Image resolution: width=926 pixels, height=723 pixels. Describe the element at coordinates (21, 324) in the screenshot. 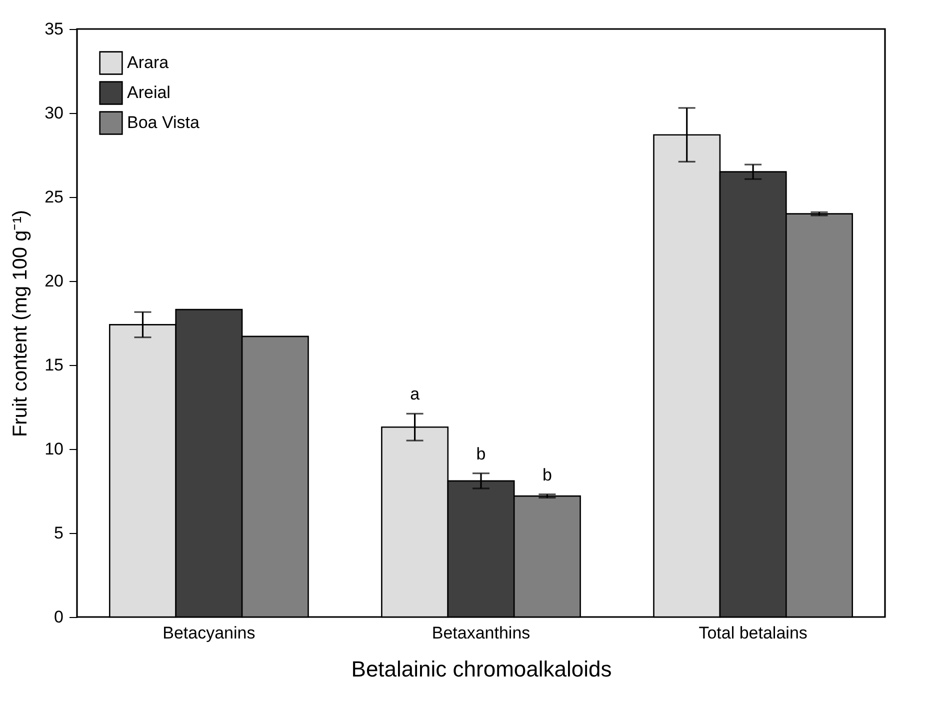

I see `y-axis-title: Fruit content (mg 100 g⁻¹)` at that location.